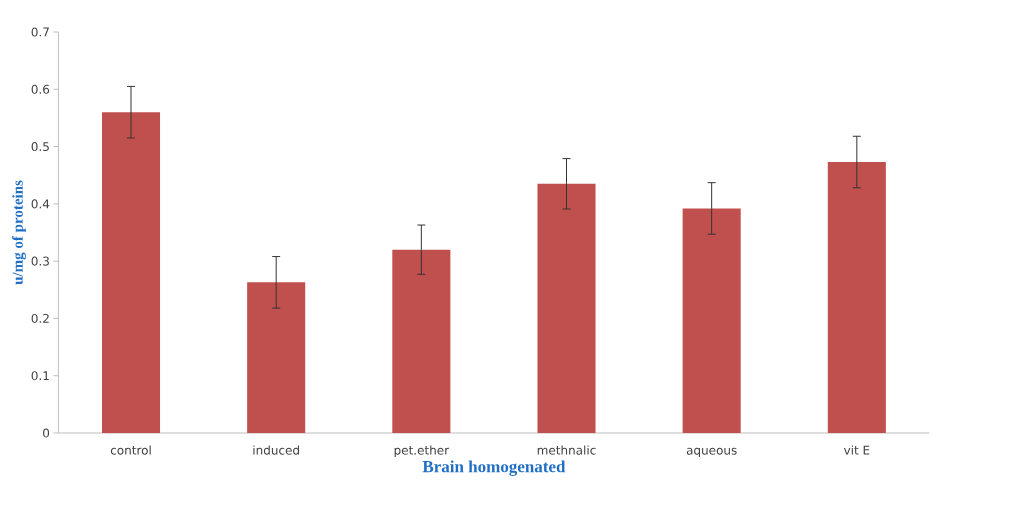  I want to click on x-tick-label: methnalic, so click(566, 450).